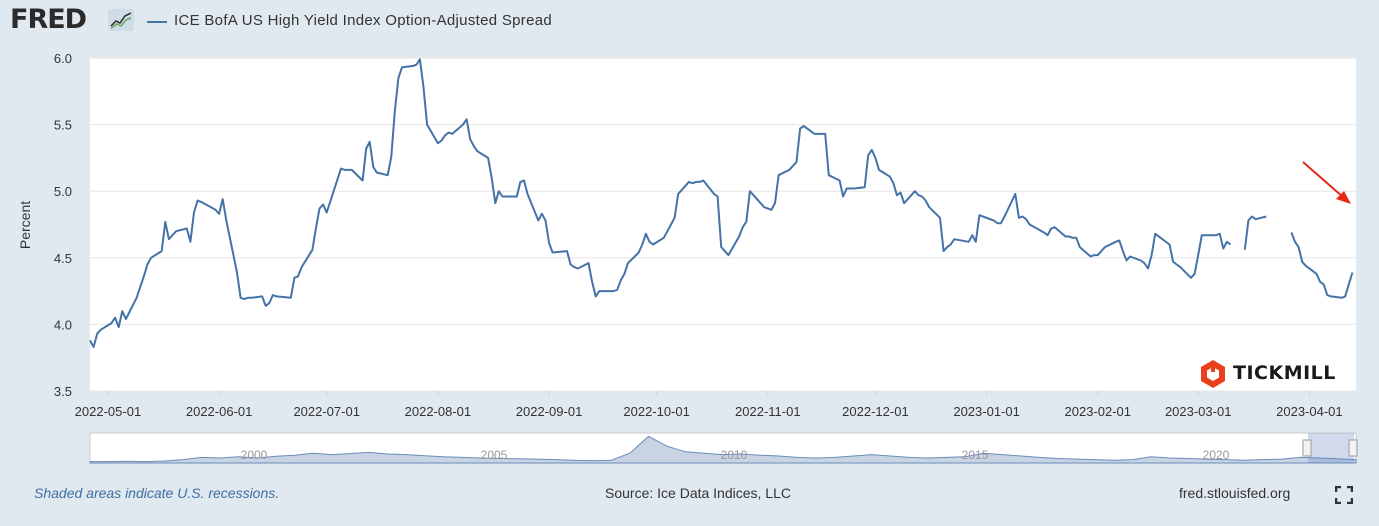  Describe the element at coordinates (63, 391) in the screenshot. I see `y-tick-label: 3.5` at that location.